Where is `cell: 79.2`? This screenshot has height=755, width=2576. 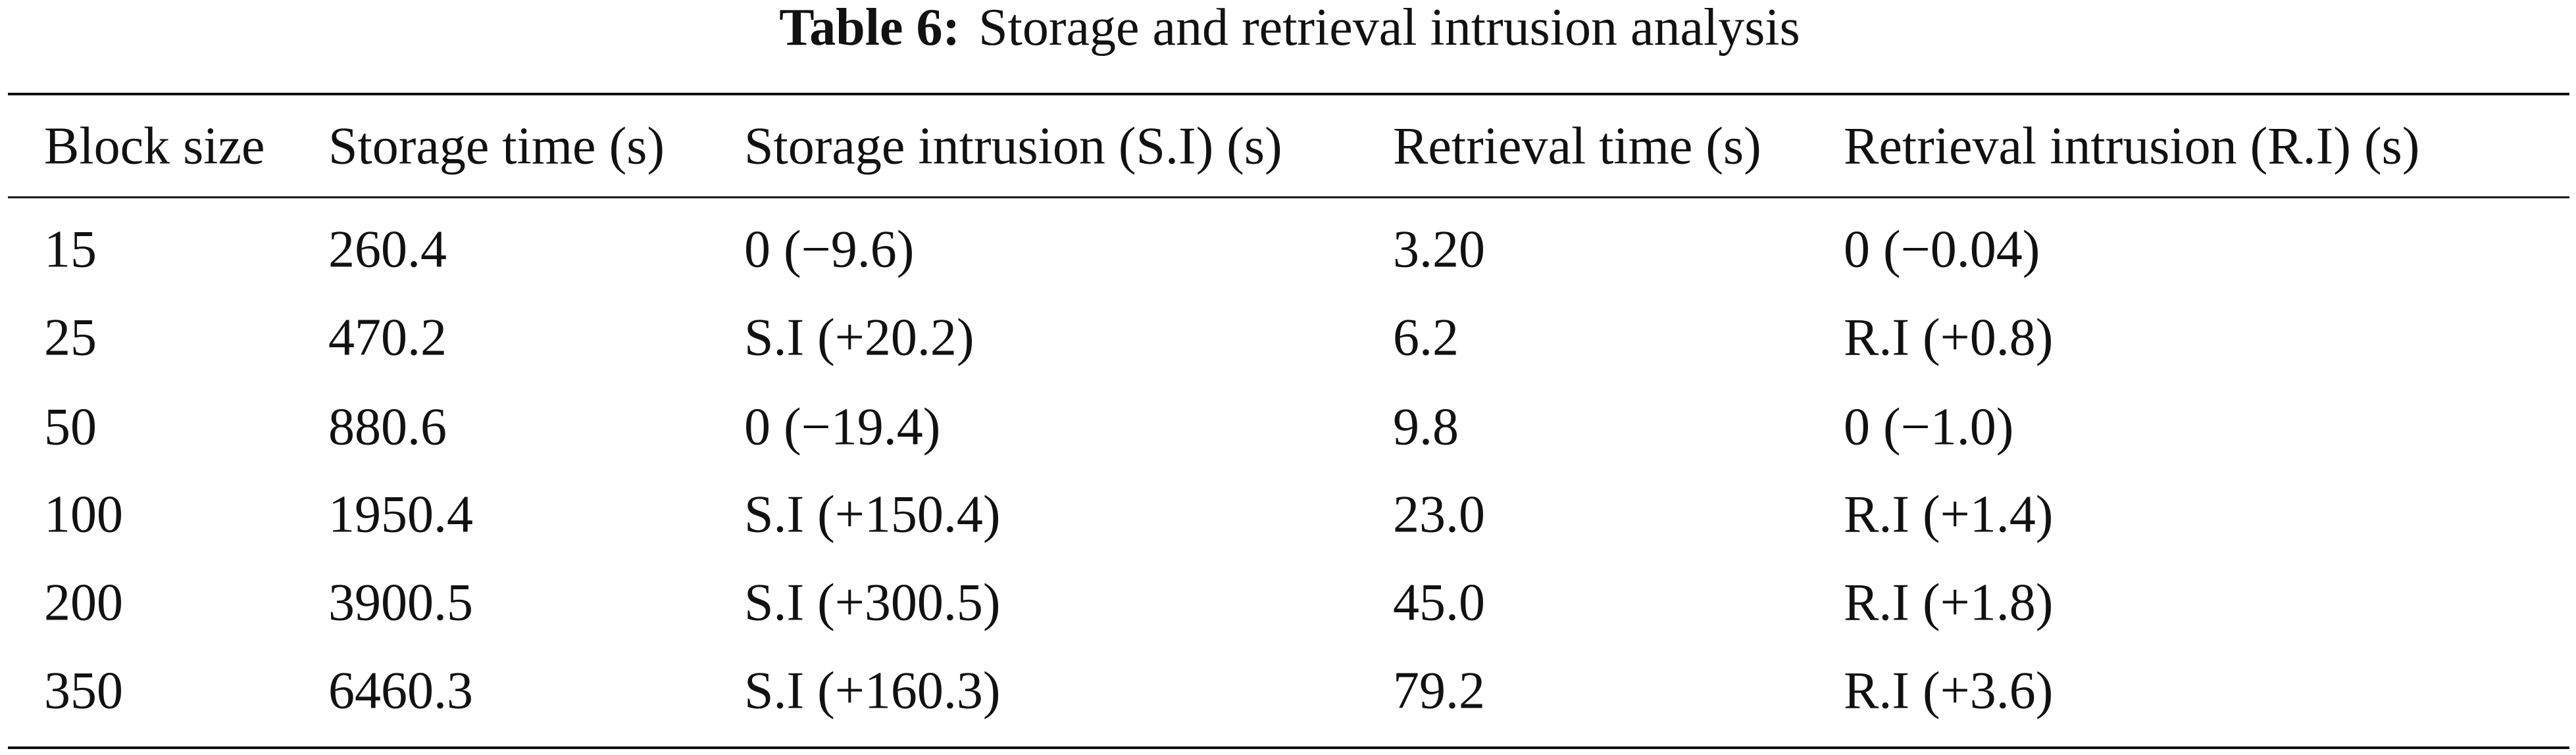 cell: 79.2 is located at coordinates (1439, 690).